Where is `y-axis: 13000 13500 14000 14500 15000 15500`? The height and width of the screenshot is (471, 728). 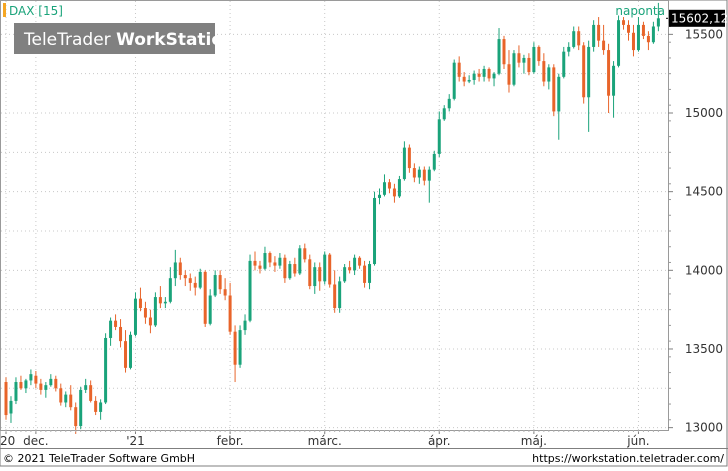 y-axis: 13000 13500 14000 14500 15000 15500 is located at coordinates (695, 222).